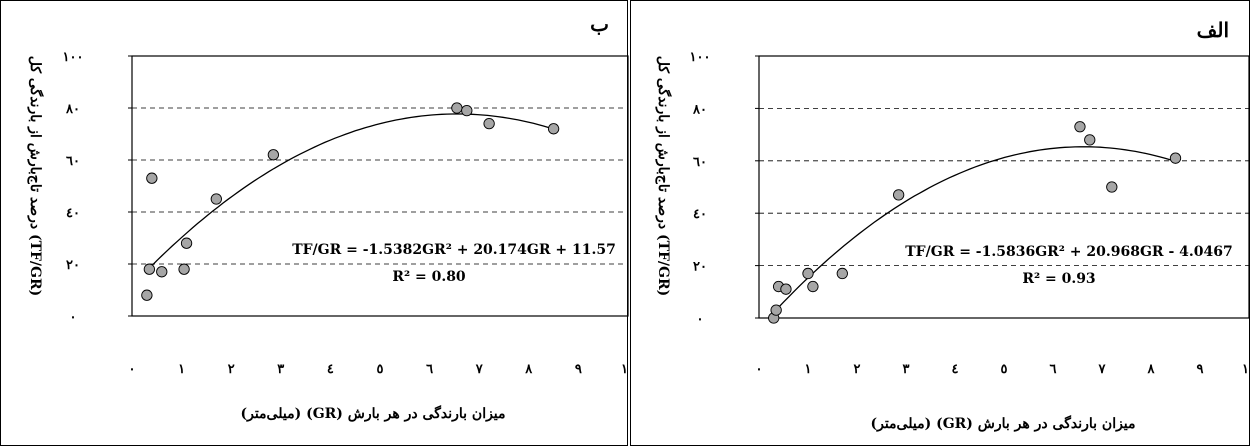  What do you see at coordinates (454, 250) in the screenshot?
I see `fit-equation: TF/GR = -1.5382GR² + 20.174GR + 11.57` at bounding box center [454, 250].